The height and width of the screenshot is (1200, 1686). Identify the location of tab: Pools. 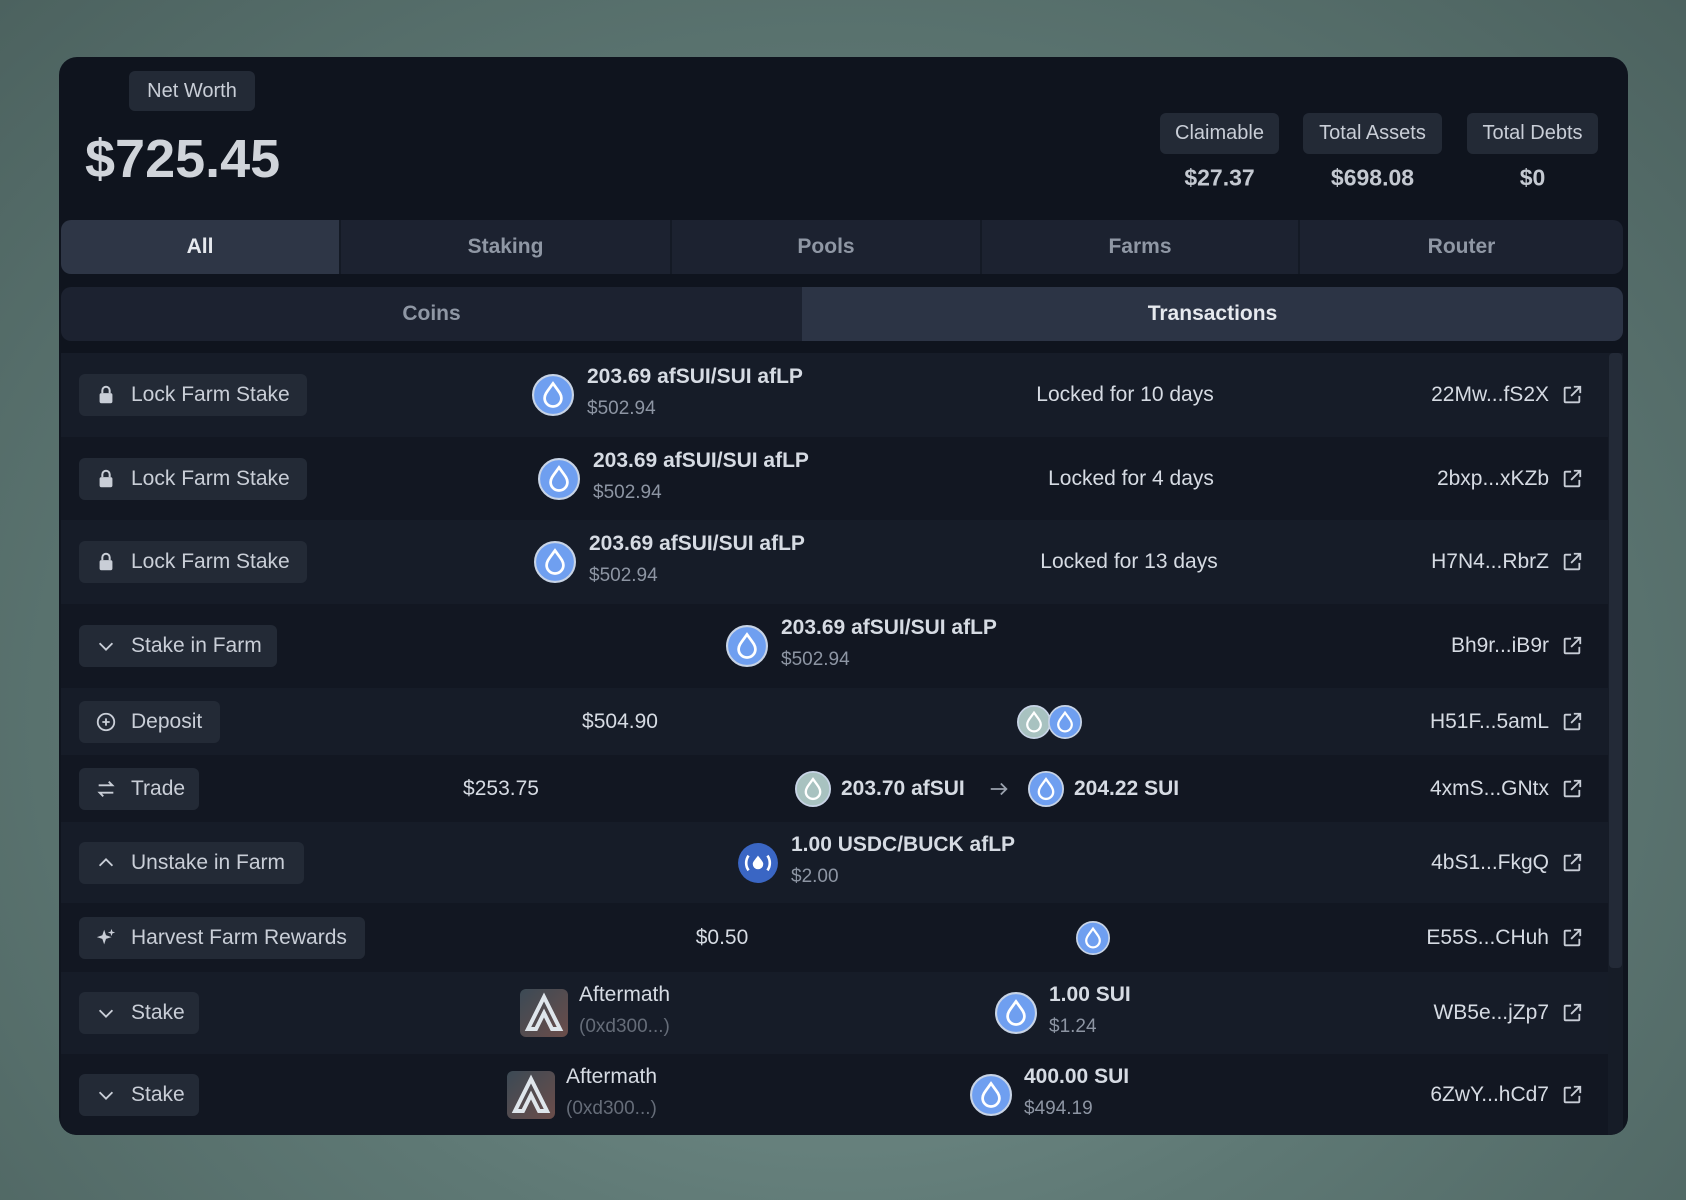
(827, 247).